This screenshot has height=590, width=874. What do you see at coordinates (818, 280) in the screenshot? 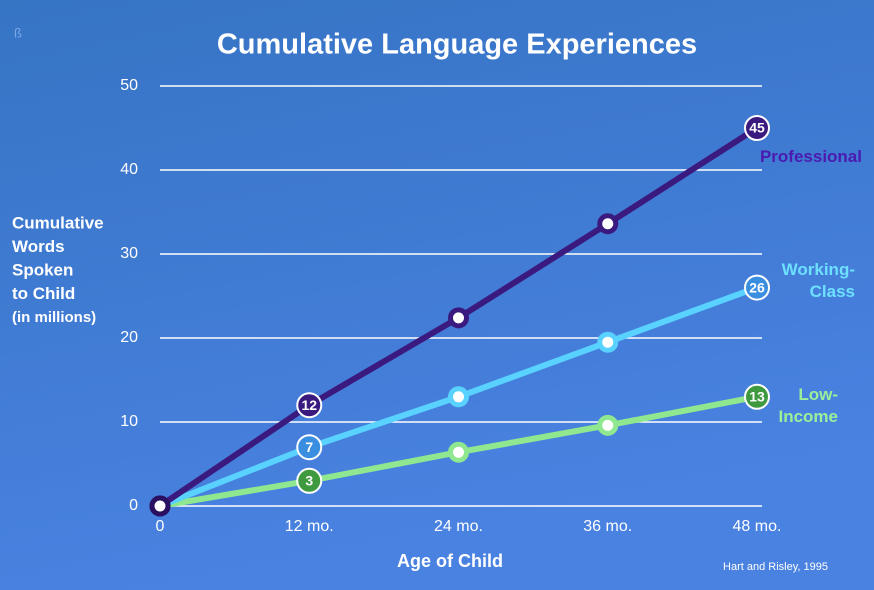
I see `legend-label: Working-Class` at bounding box center [818, 280].